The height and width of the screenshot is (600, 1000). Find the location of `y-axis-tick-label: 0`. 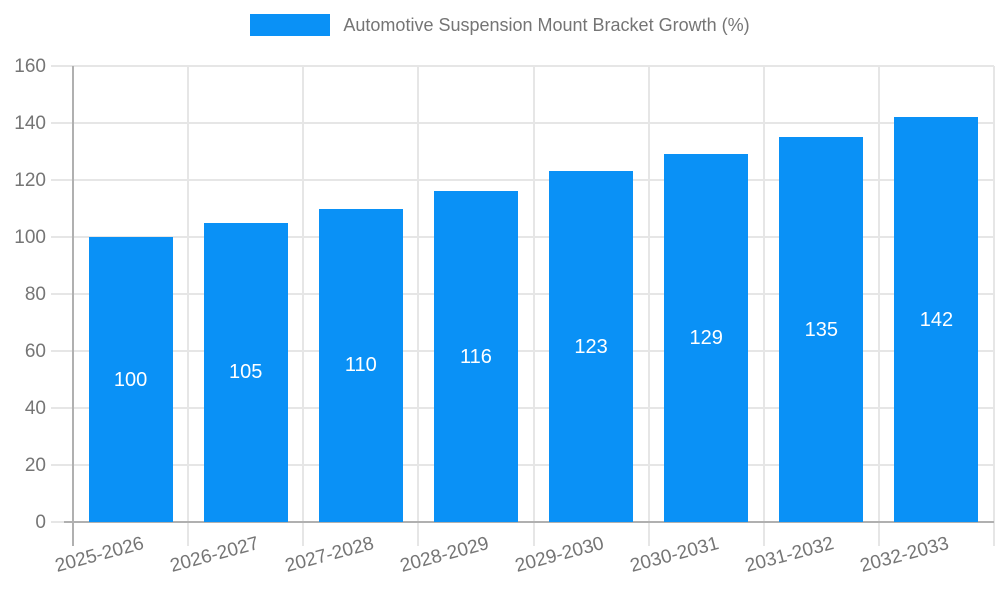

y-axis-tick-label: 0 is located at coordinates (40, 522).